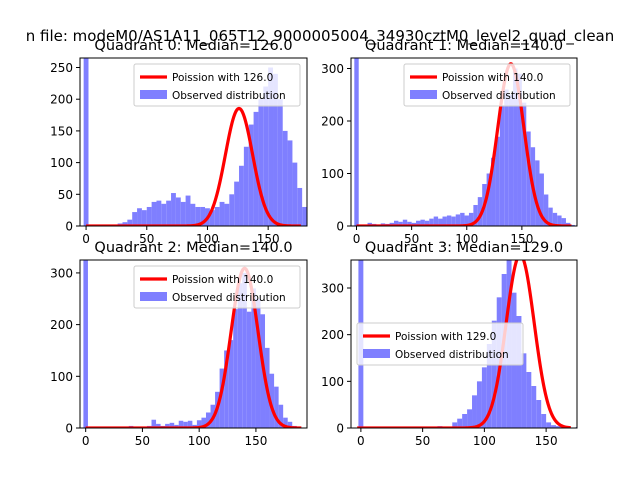  I want to click on y-tick-label: 250, so click(61, 68).